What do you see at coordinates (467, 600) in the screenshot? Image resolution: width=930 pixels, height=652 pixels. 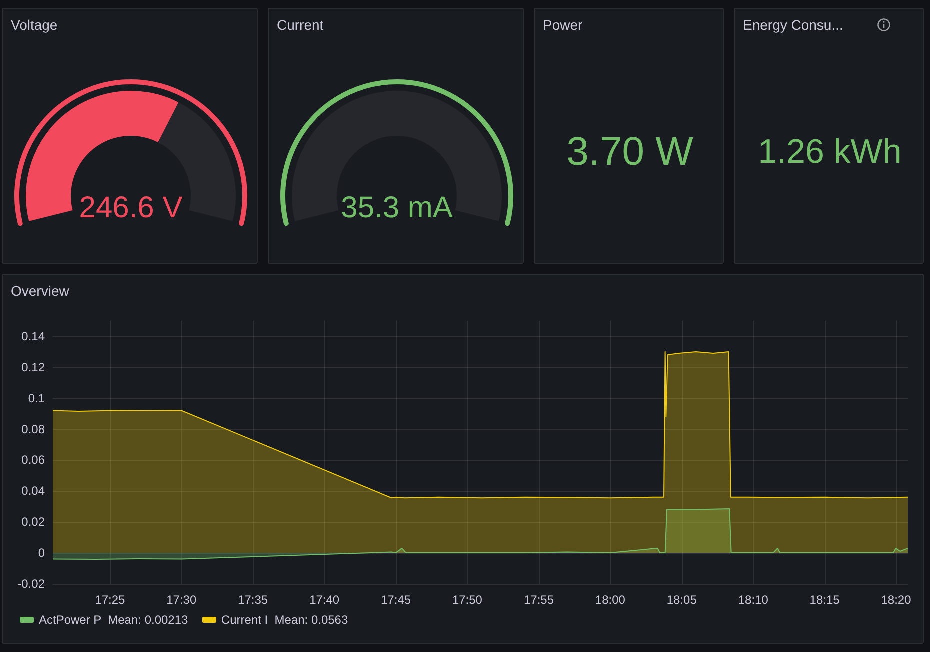 I see `x-tick-label: 17:50` at bounding box center [467, 600].